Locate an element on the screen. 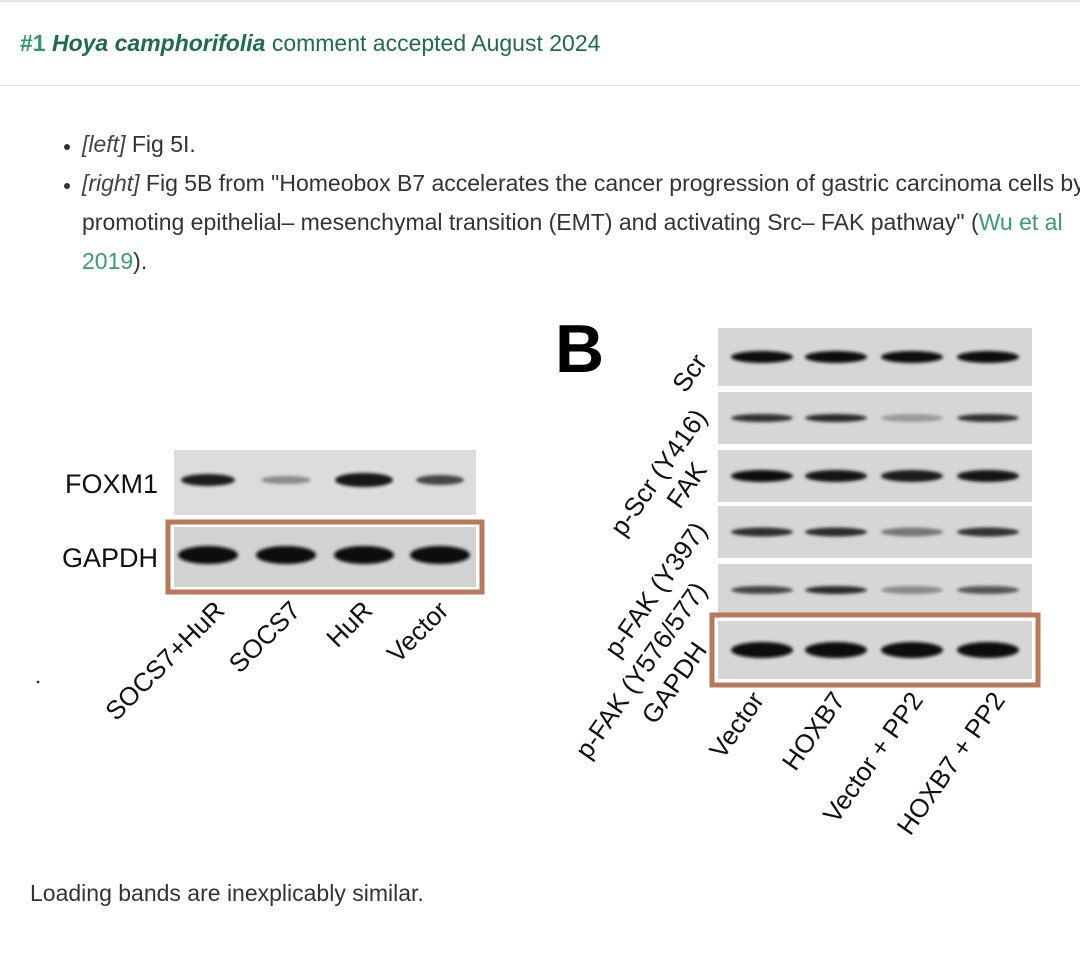 Image resolution: width=1080 pixels, height=963 pixels. row-label-scr: Scr is located at coordinates (689, 372).